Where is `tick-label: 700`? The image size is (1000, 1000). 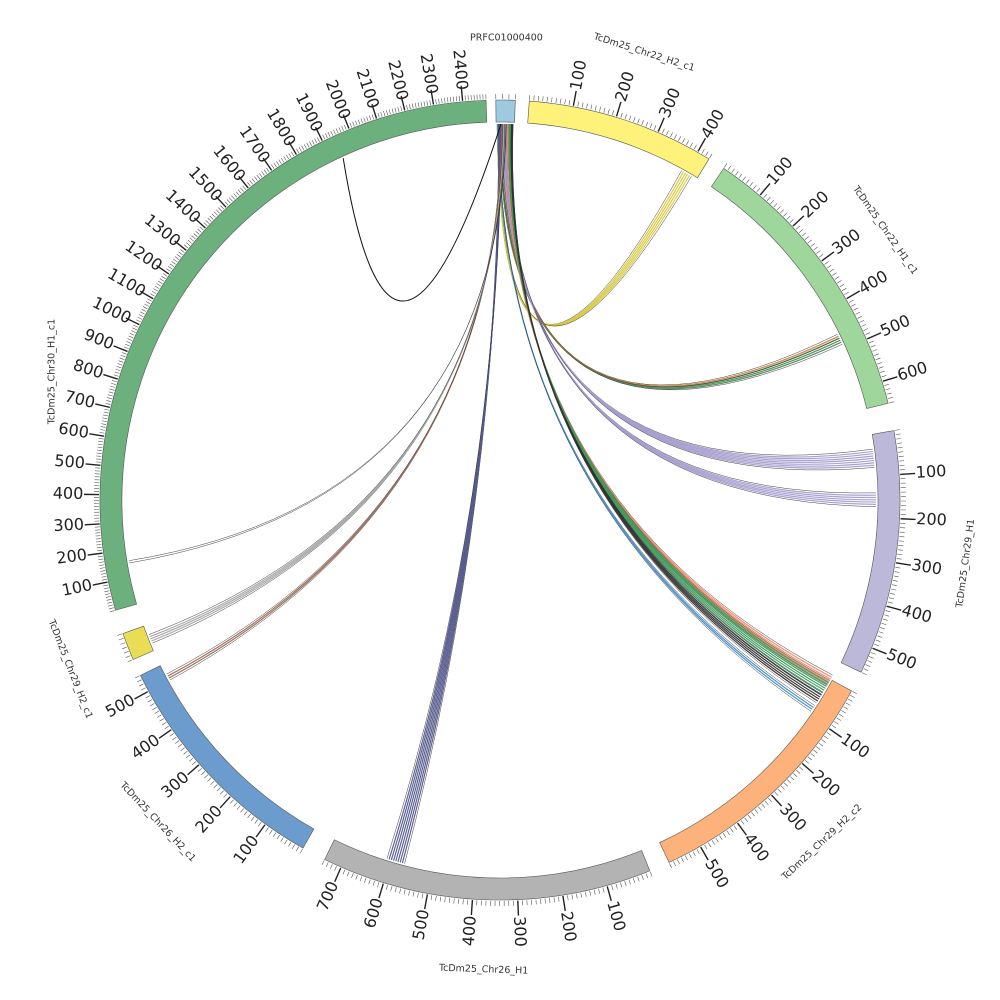 tick-label: 700 is located at coordinates (328, 896).